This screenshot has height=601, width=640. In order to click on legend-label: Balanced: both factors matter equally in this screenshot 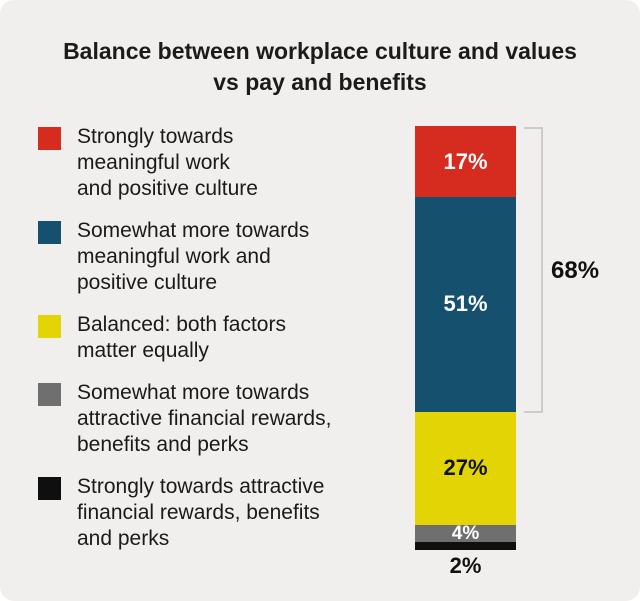, I will do `click(181, 337)`.